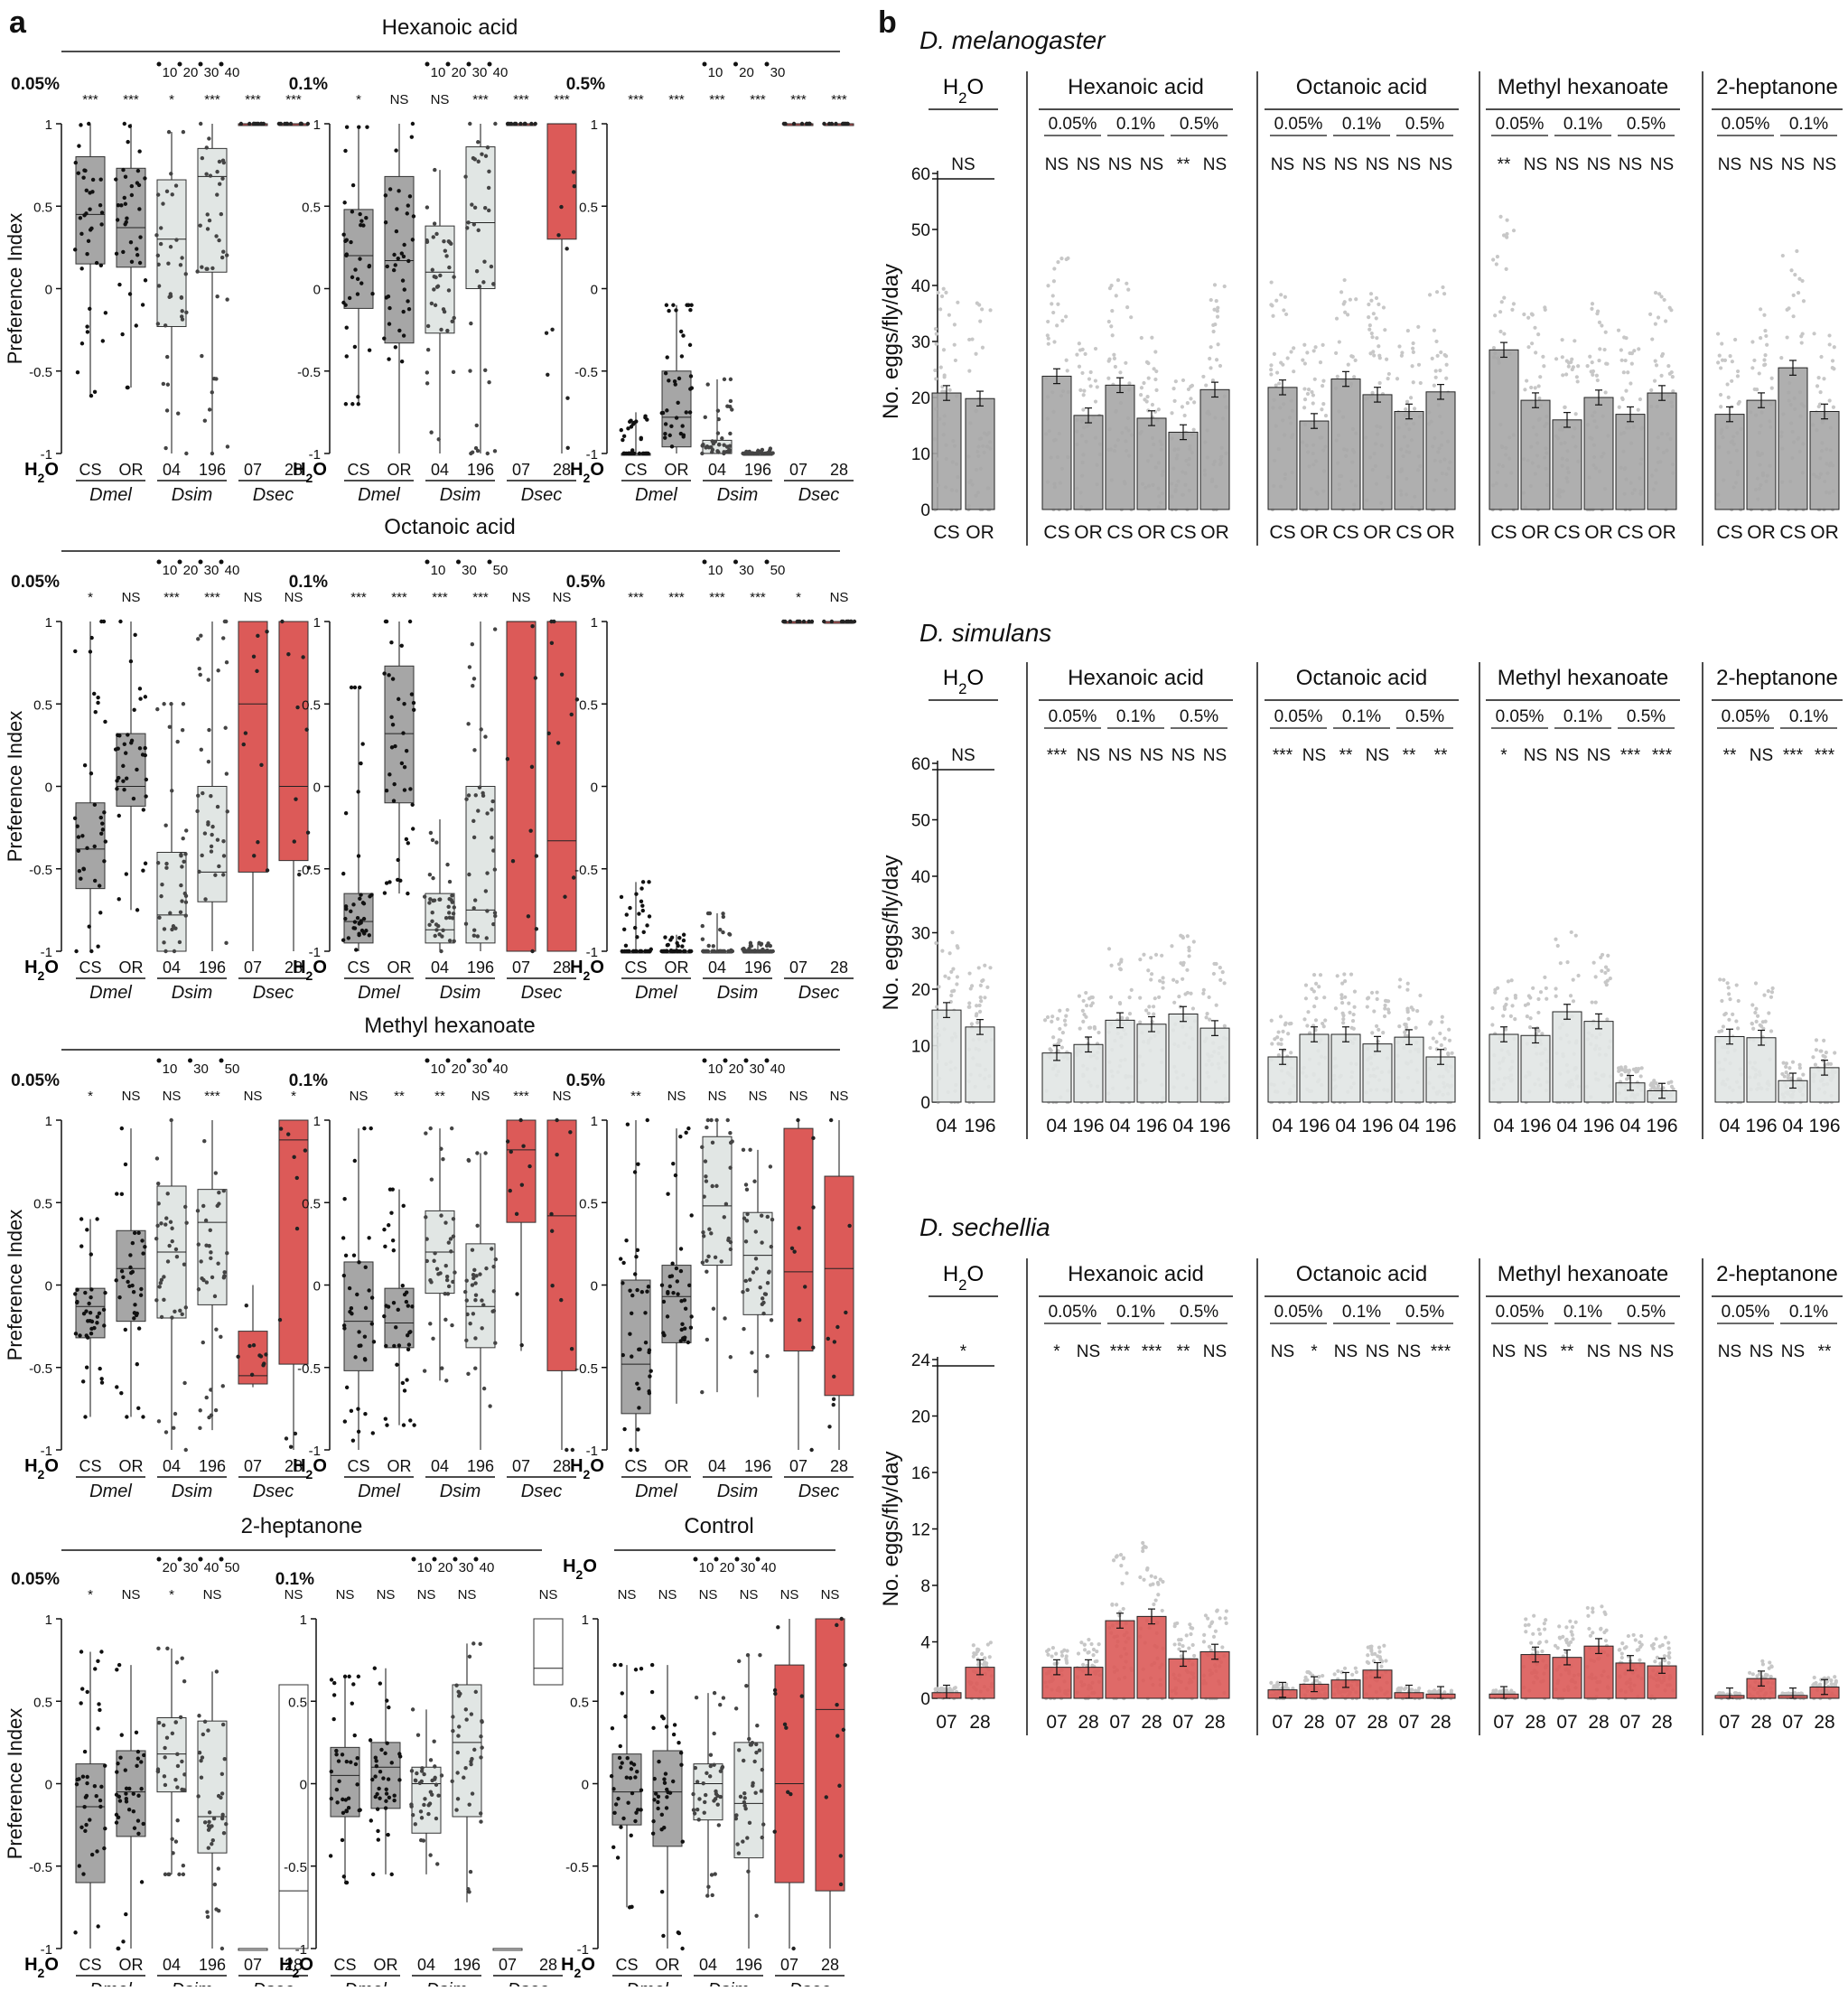  I want to click on rank-label: 10, so click(438, 72).